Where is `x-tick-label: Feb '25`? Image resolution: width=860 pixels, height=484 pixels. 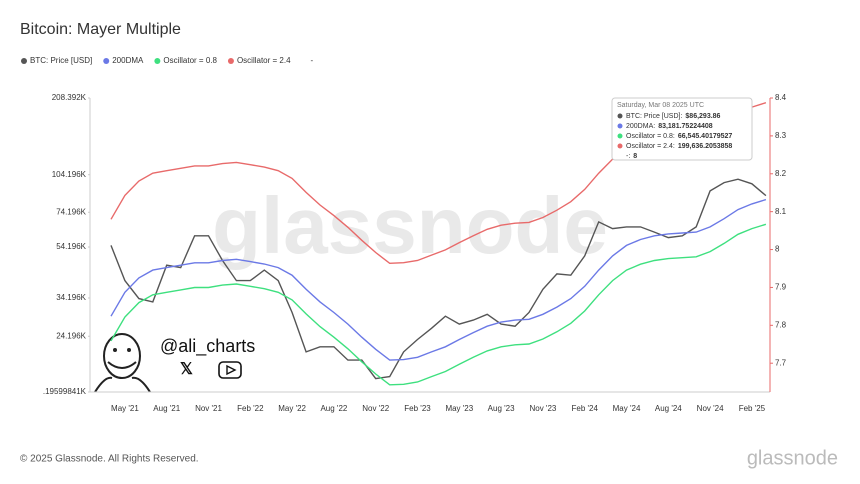
x-tick-label: Feb '25 is located at coordinates (752, 408).